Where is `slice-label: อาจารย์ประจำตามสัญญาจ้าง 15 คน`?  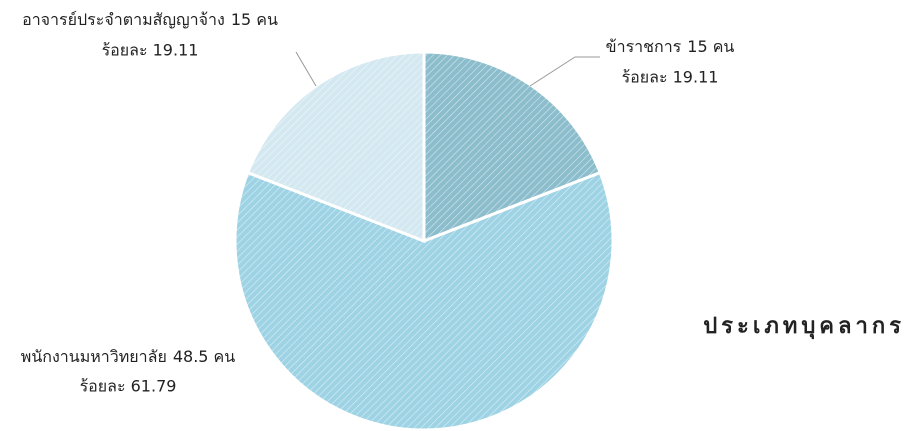 slice-label: อาจารย์ประจำตามสัญญาจ้าง 15 คน is located at coordinates (150, 19).